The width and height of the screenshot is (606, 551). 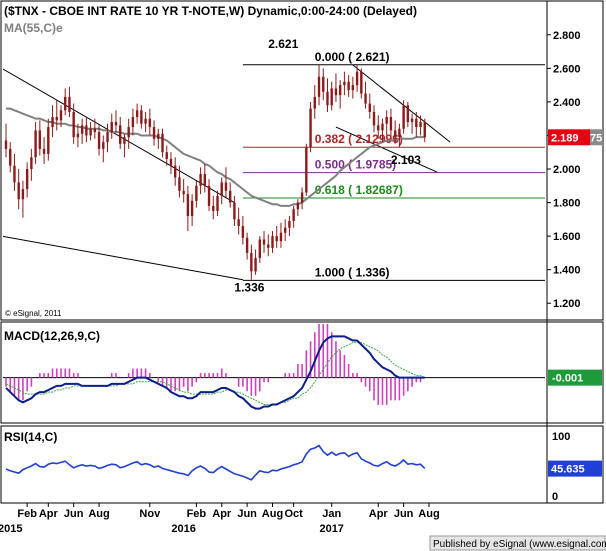 I want to click on macd-line, so click(x=215, y=372).